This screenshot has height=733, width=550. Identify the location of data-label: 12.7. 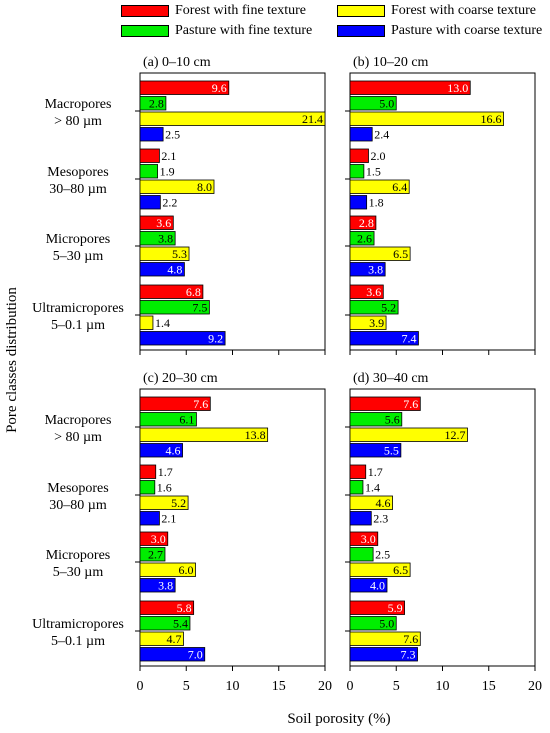
(454, 435).